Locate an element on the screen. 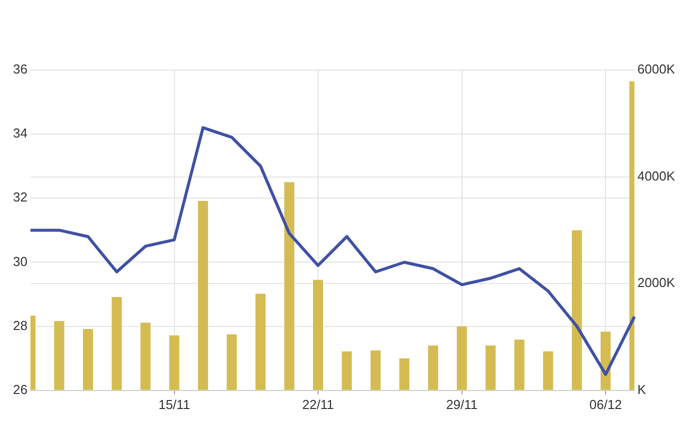 Image resolution: width=690 pixels, height=430 pixels. y-tick-label: 32 is located at coordinates (20, 197).